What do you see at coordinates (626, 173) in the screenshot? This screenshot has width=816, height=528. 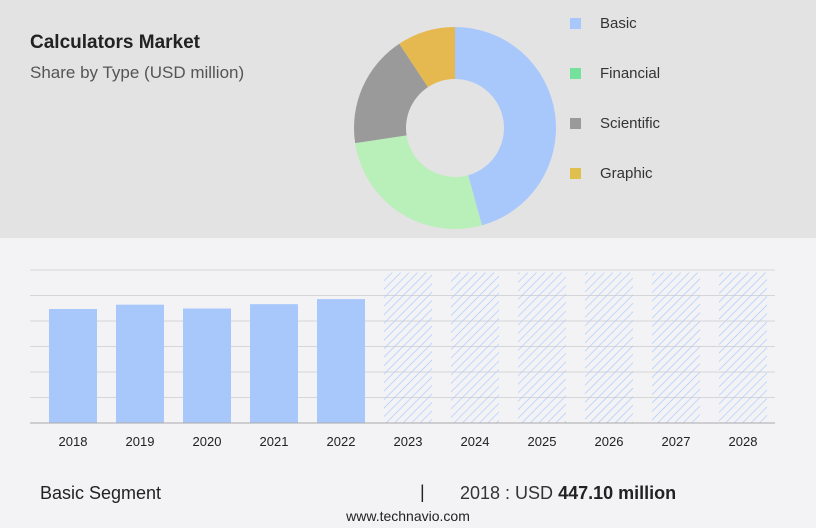 I see `legend-label: Graphic` at bounding box center [626, 173].